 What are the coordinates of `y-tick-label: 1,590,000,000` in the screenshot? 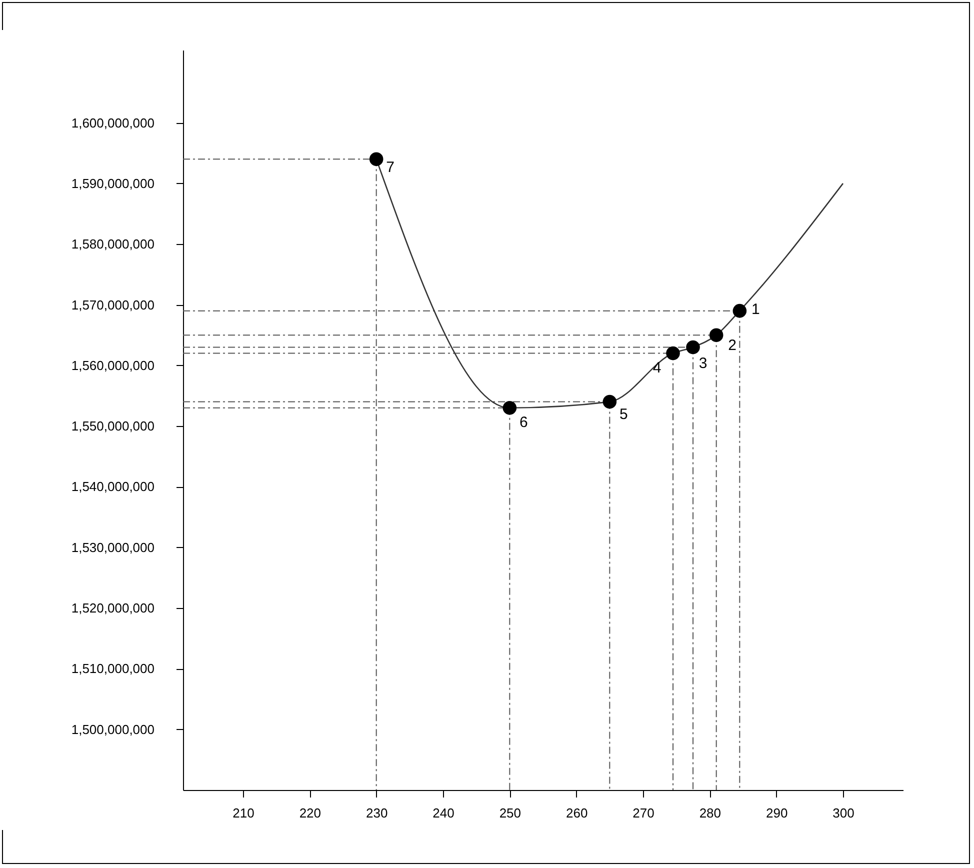 It's located at (112, 183).